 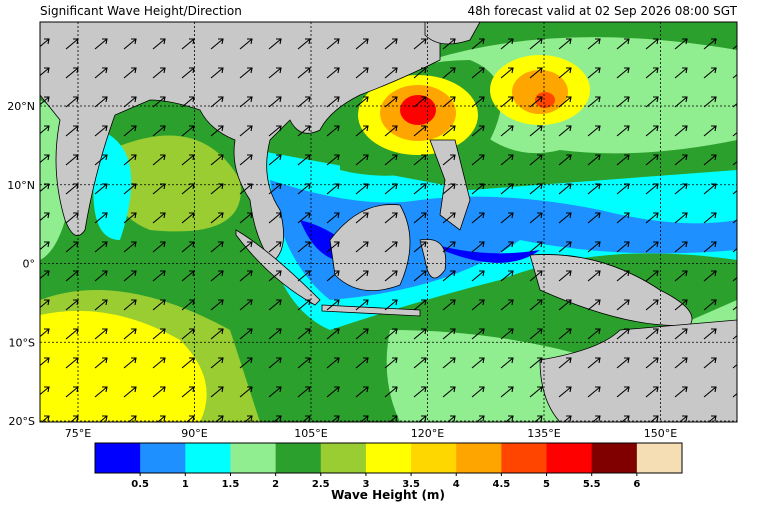 I want to click on lon-label: 90°E, so click(x=194, y=433).